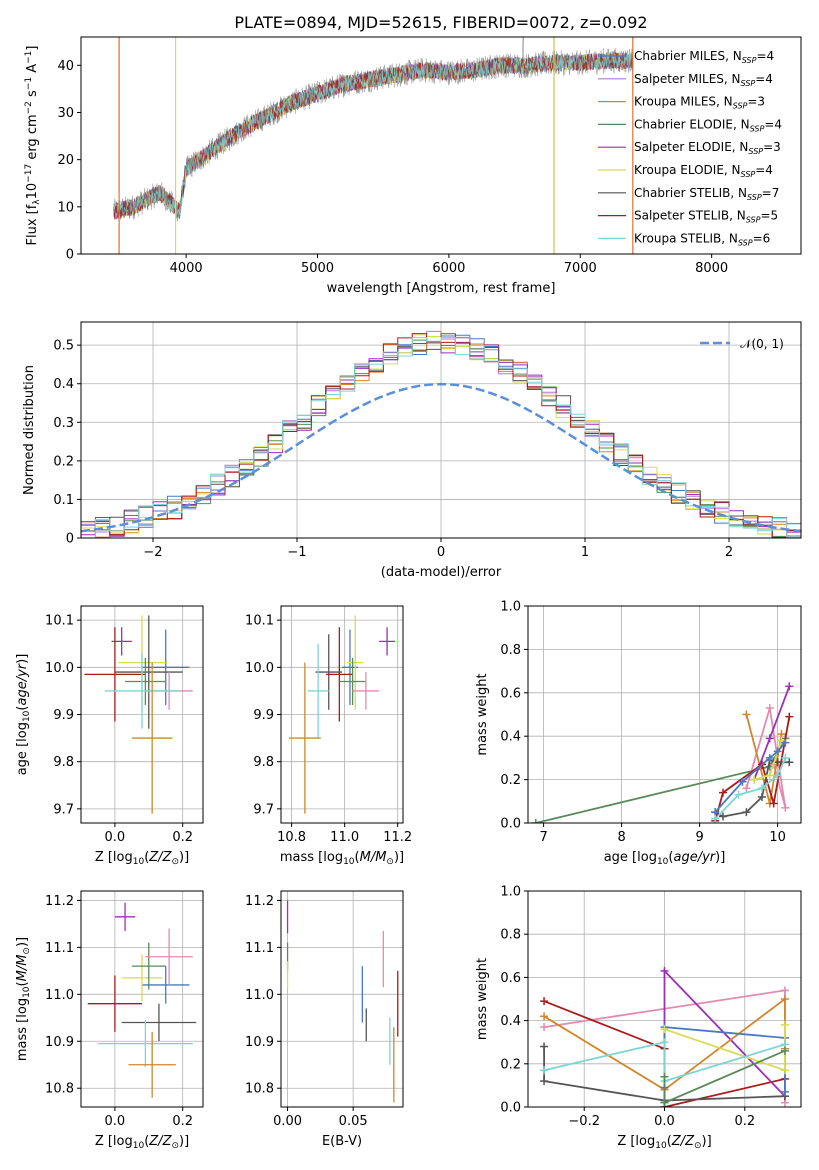 This screenshot has width=819, height=1170. What do you see at coordinates (482, 714) in the screenshot?
I see `y-axis-label: mass weight` at bounding box center [482, 714].